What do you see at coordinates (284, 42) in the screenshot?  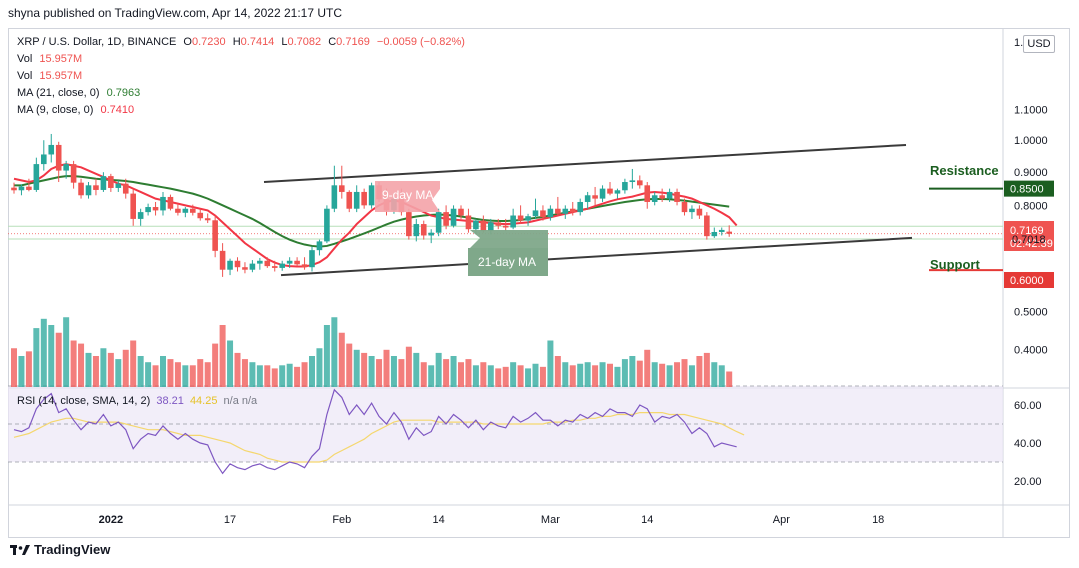 I see `ohlc-l-label: L` at bounding box center [284, 42].